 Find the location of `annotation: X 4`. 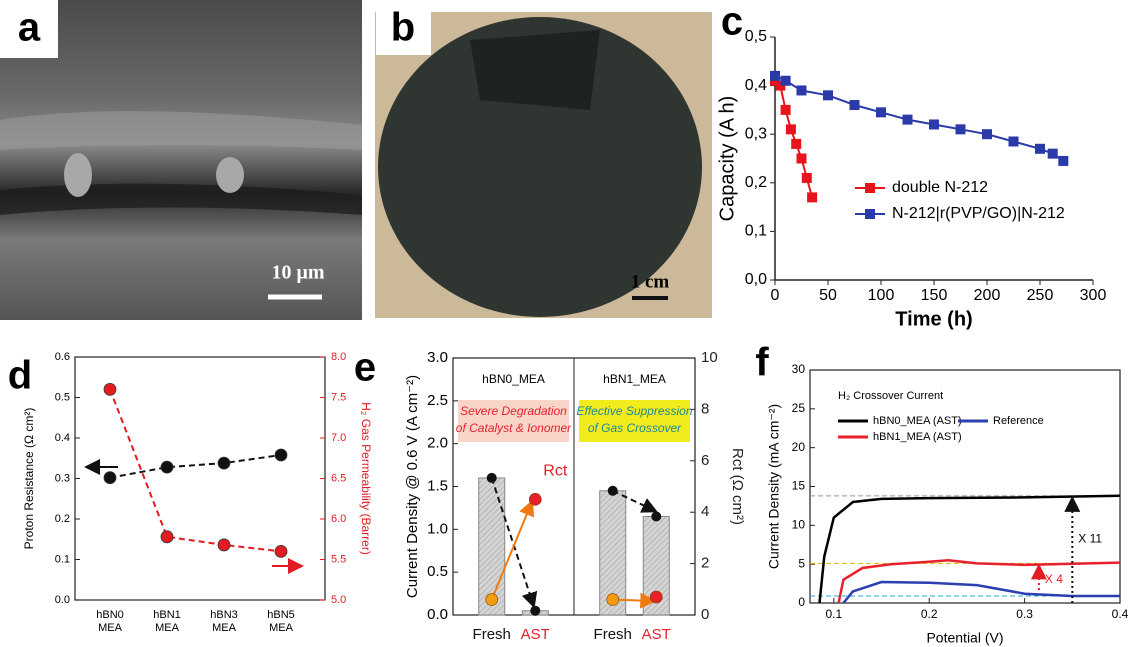

annotation: X 4 is located at coordinates (1054, 579).